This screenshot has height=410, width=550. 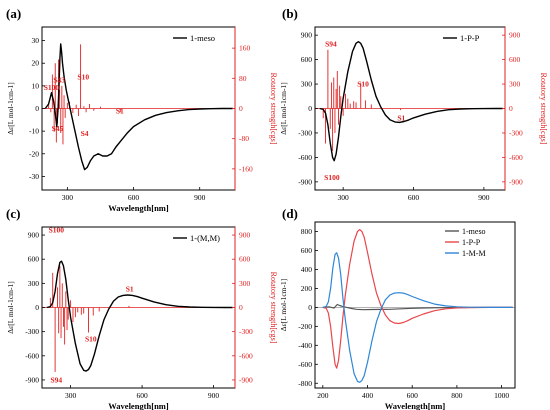 What do you see at coordinates (58, 128) in the screenshot?
I see `state-annotation: S45` at bounding box center [58, 128].